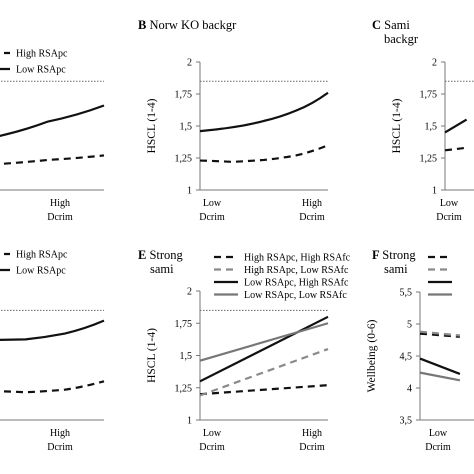  I want to click on panel-title-line2: backgr, so click(401, 39).